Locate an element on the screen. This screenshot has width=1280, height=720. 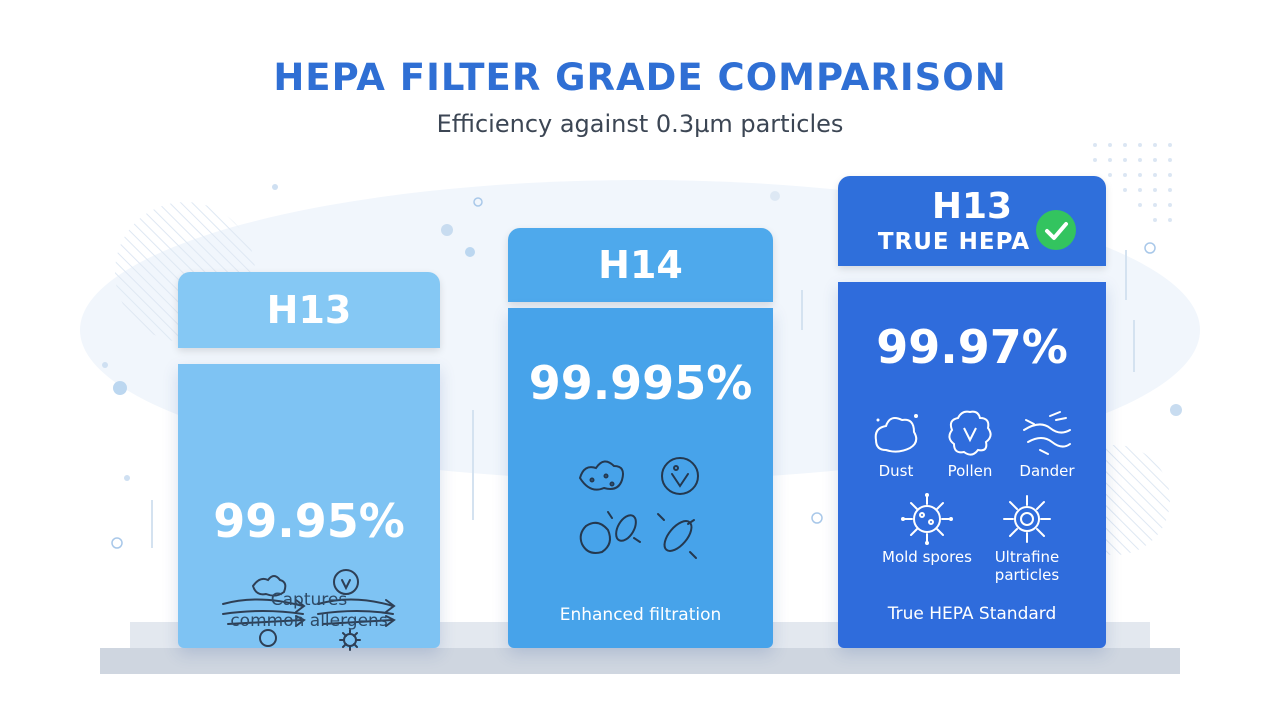
airflow-filter-icon is located at coordinates (309, 610).